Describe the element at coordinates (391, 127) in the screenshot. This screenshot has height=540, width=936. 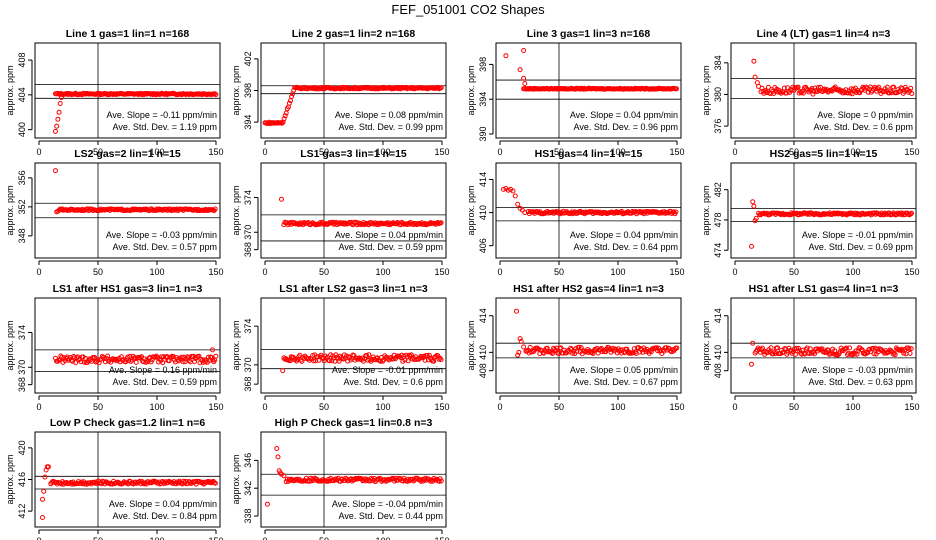
I see `std-dev-annotation: Ave. Std. Dev. = 0.99 ppm` at that location.